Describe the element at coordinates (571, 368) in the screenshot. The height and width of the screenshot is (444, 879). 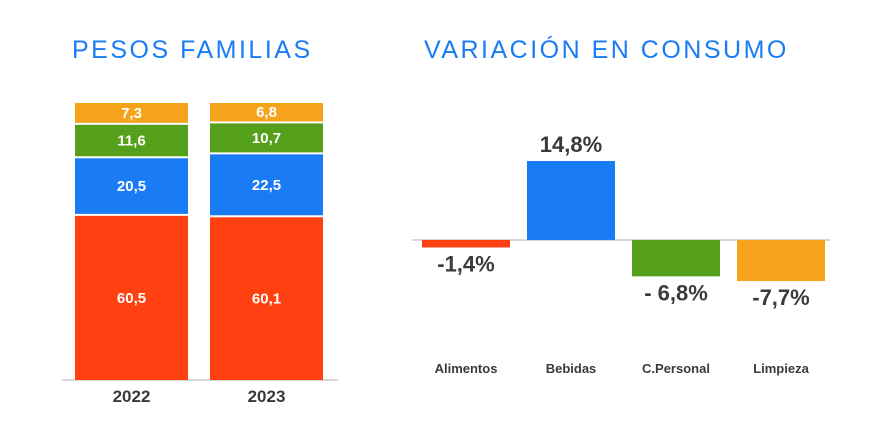
I see `category-label-bebidas: Bebidas` at that location.